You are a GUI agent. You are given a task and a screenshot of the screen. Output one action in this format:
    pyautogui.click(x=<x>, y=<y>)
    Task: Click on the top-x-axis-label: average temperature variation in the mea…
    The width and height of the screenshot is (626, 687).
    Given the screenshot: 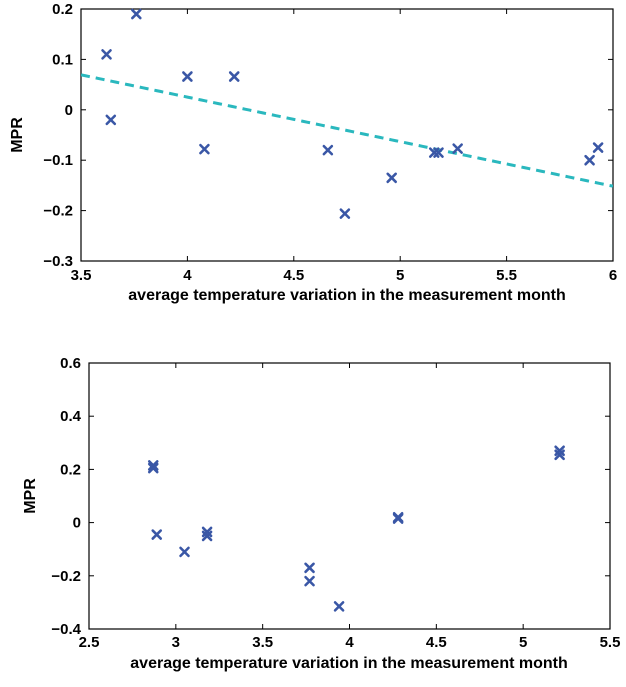 What is the action you would take?
    pyautogui.click(x=346, y=295)
    